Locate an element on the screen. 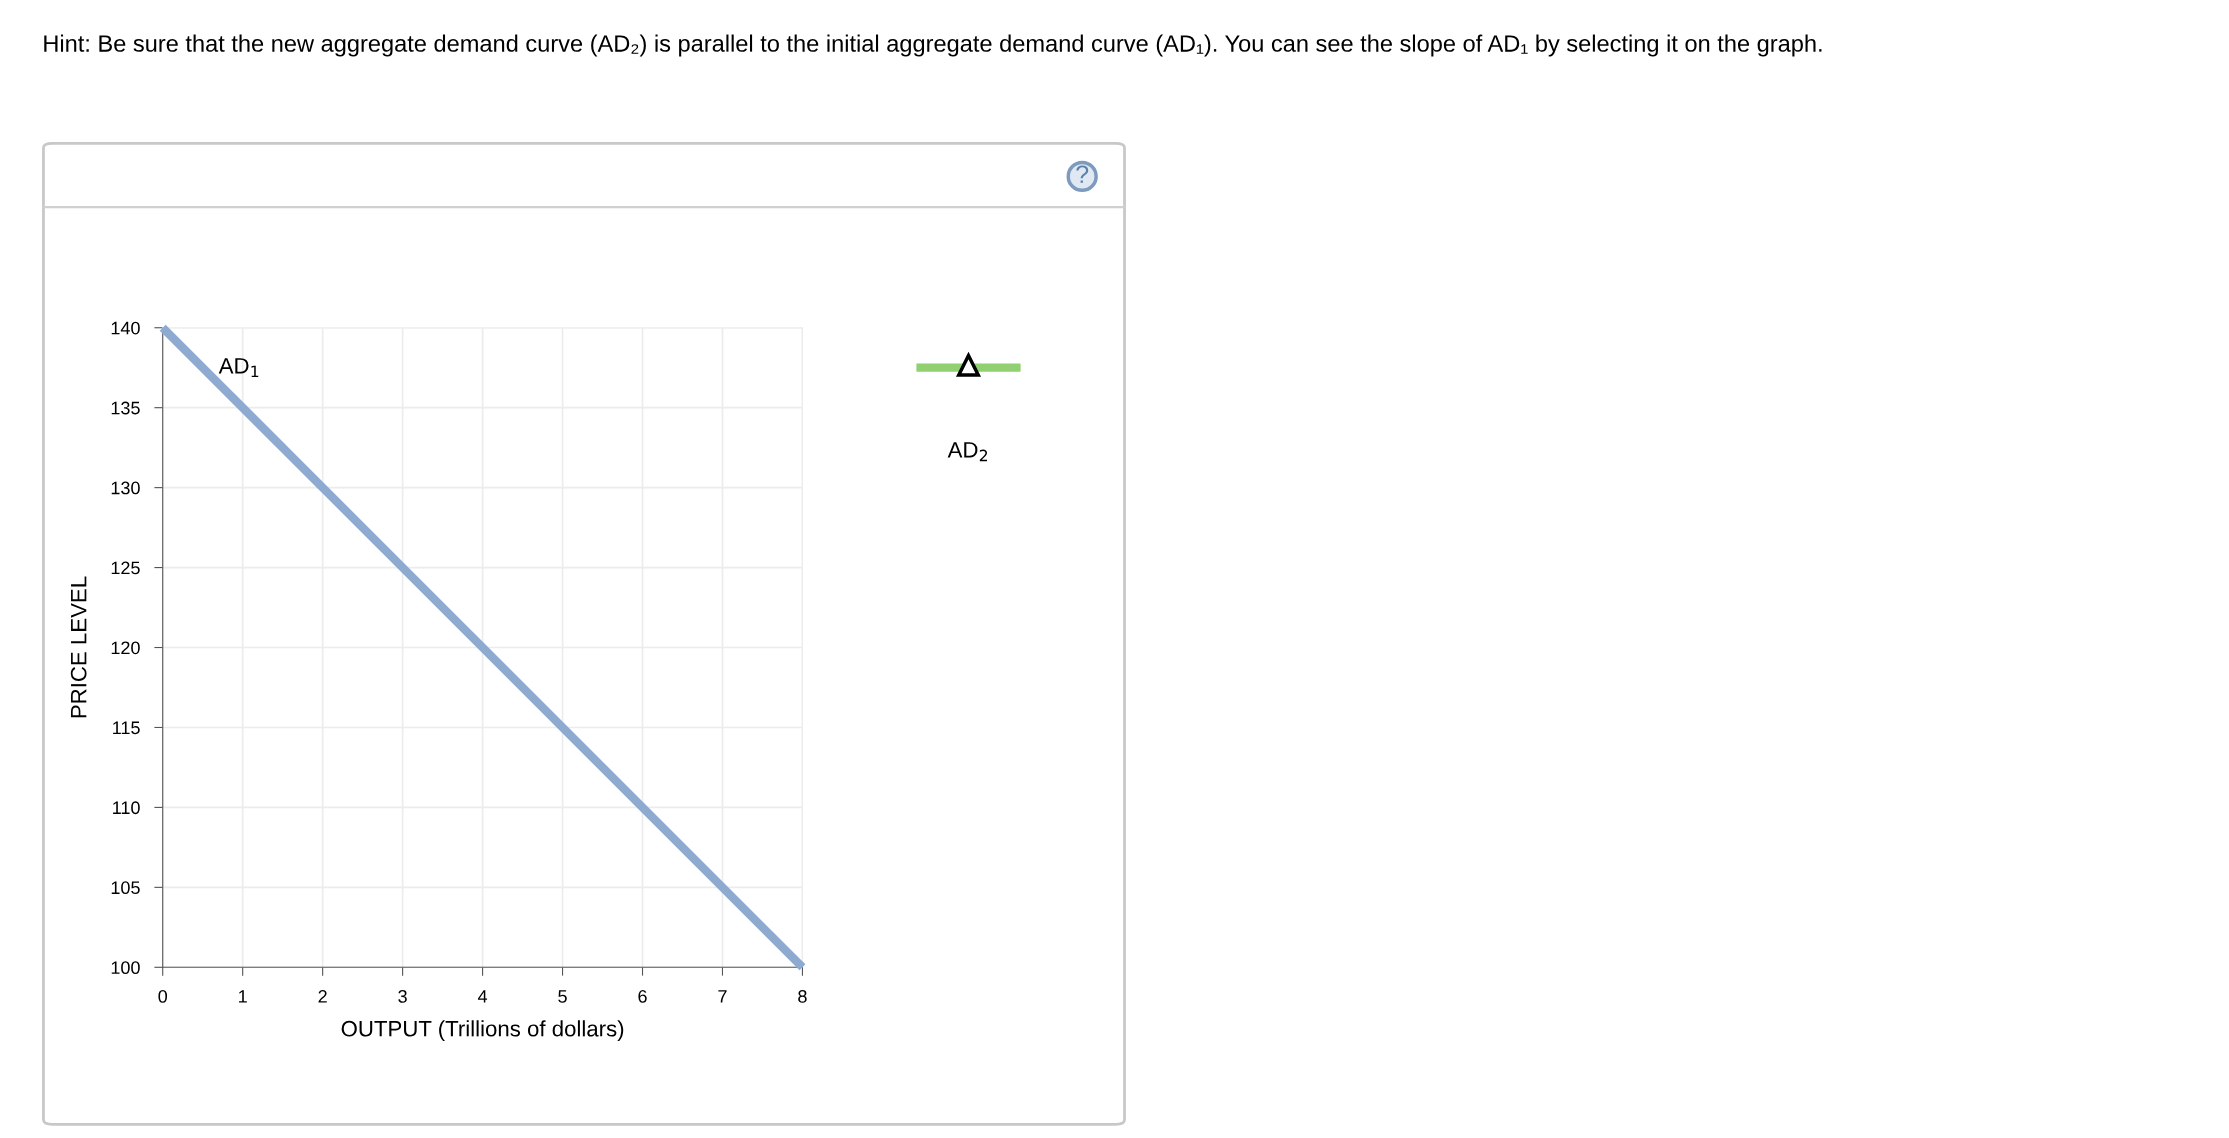 The width and height of the screenshot is (2229, 1138). y-tick-label: 135 is located at coordinates (125, 408).